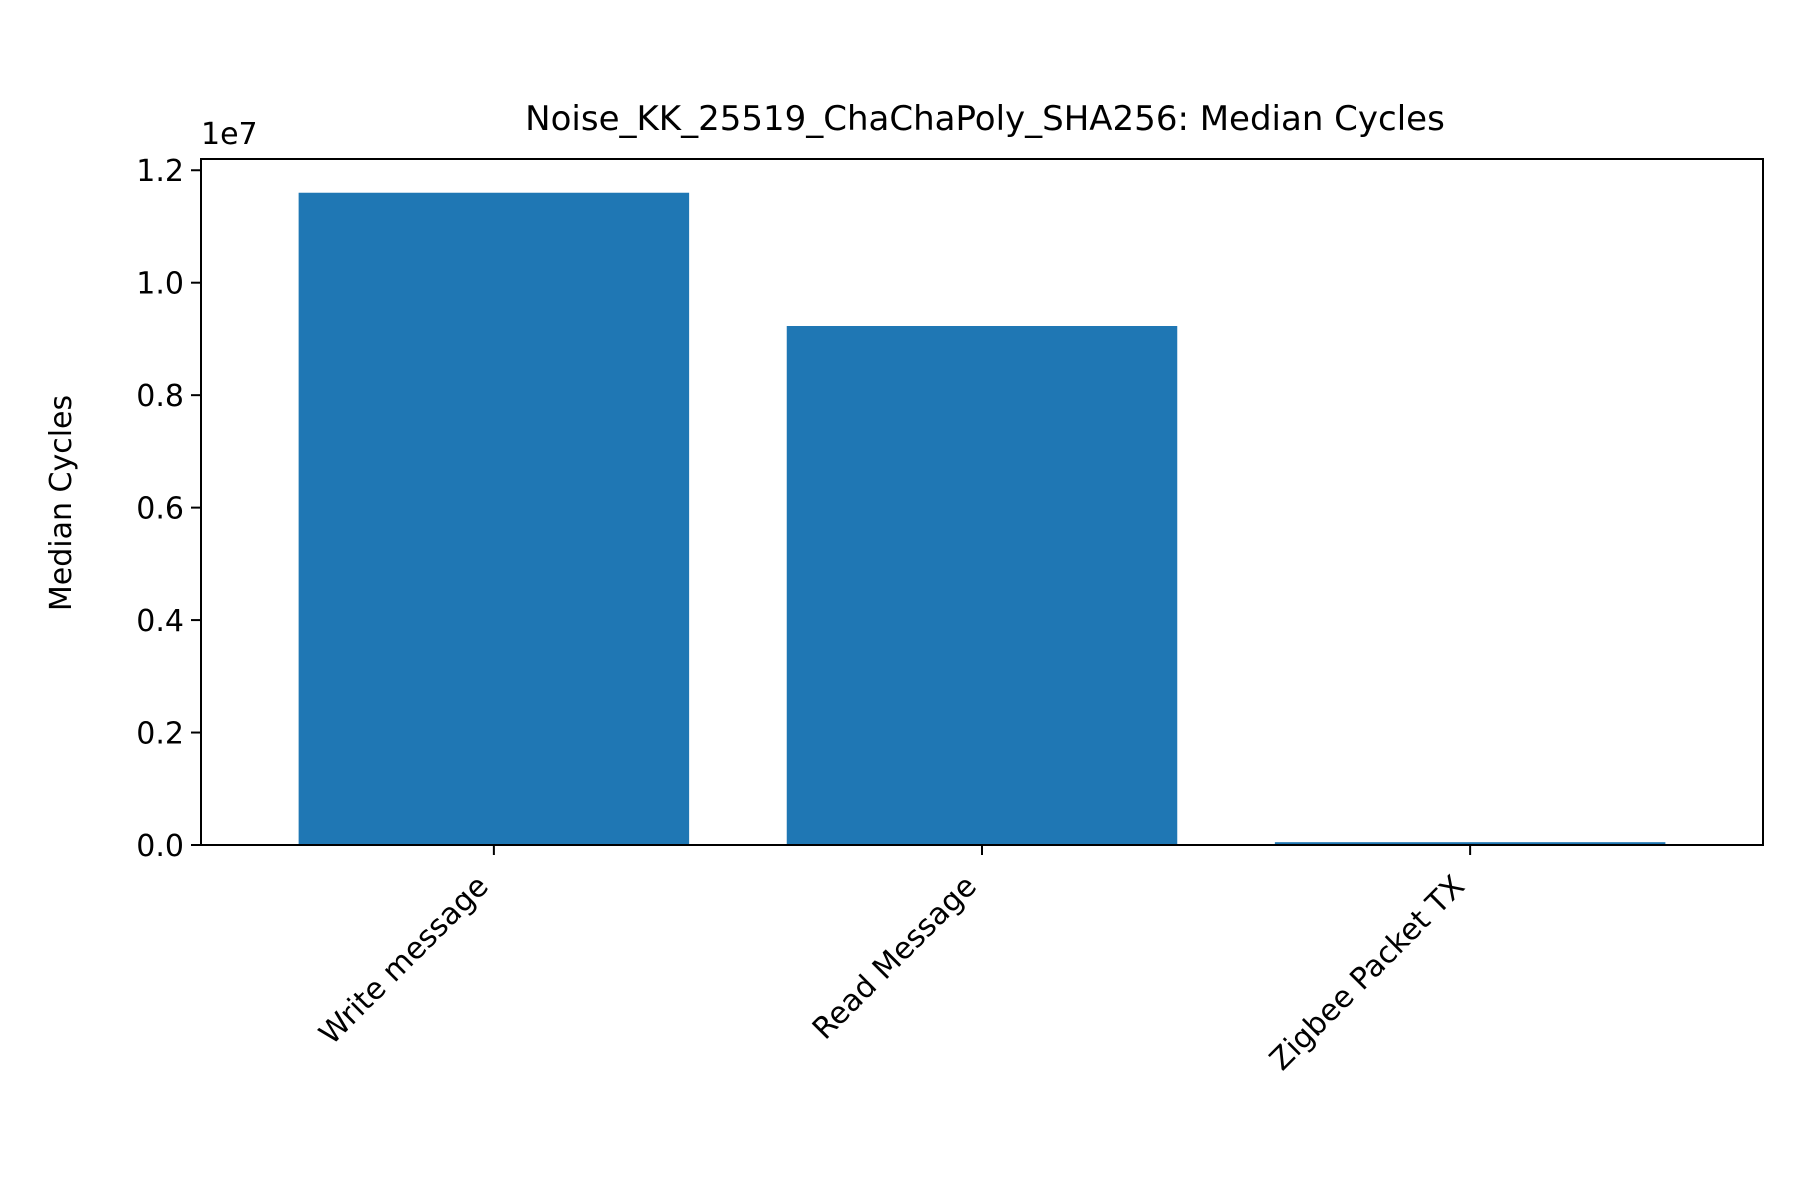 The height and width of the screenshot is (1204, 1800). What do you see at coordinates (160, 284) in the screenshot?
I see `y-tick-label: 1.0` at bounding box center [160, 284].